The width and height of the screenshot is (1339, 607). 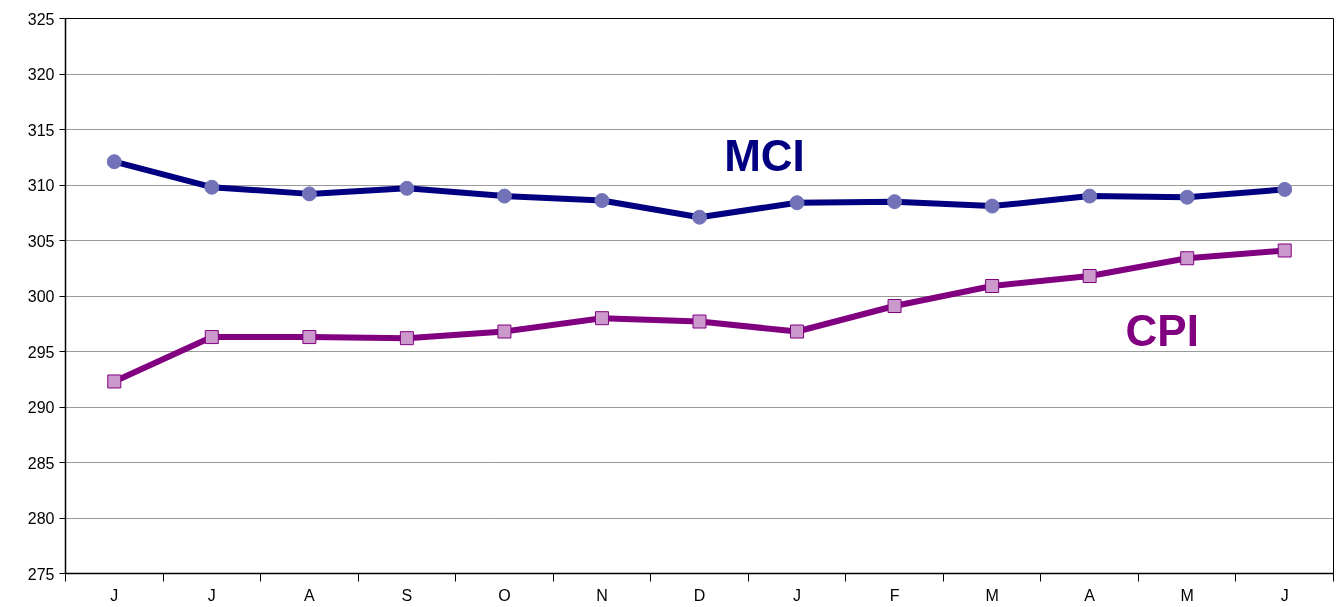 I want to click on y-tick-label: 285, so click(x=41, y=463).